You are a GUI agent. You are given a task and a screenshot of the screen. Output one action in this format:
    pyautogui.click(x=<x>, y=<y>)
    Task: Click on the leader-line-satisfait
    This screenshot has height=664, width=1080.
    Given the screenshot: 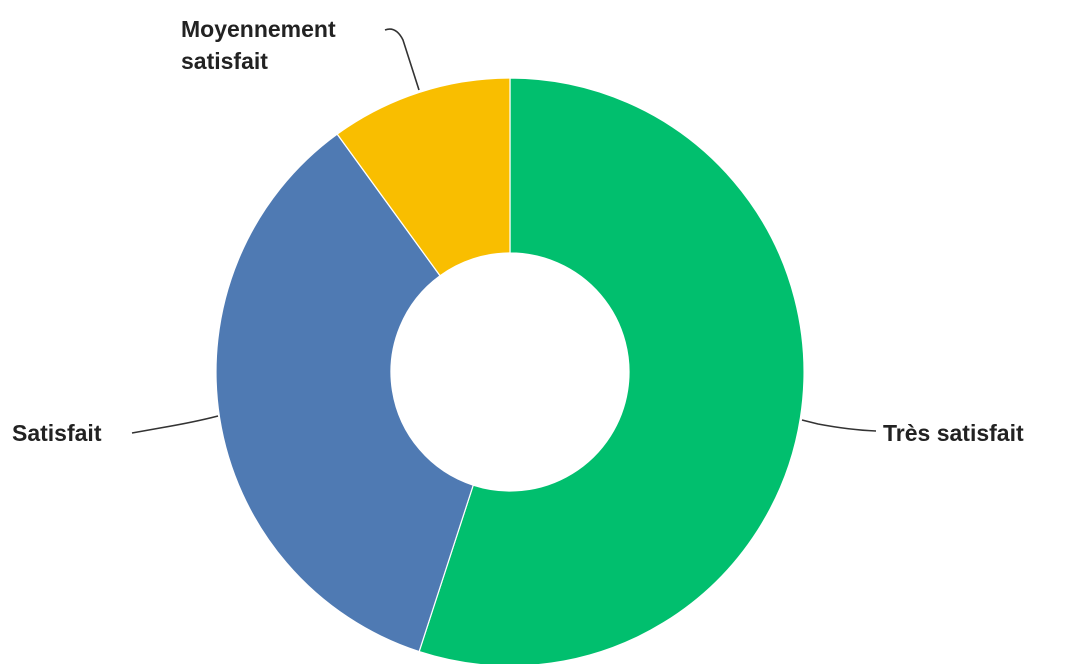 What is the action you would take?
    pyautogui.click(x=175, y=424)
    